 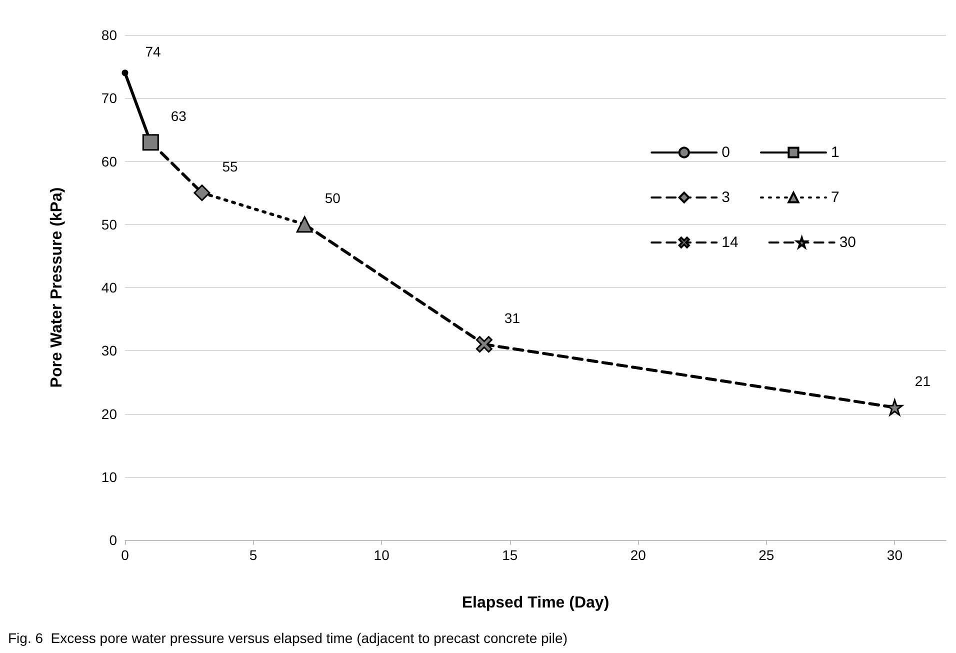 What do you see at coordinates (730, 242) in the screenshot?
I see `legend-label: 14` at bounding box center [730, 242].